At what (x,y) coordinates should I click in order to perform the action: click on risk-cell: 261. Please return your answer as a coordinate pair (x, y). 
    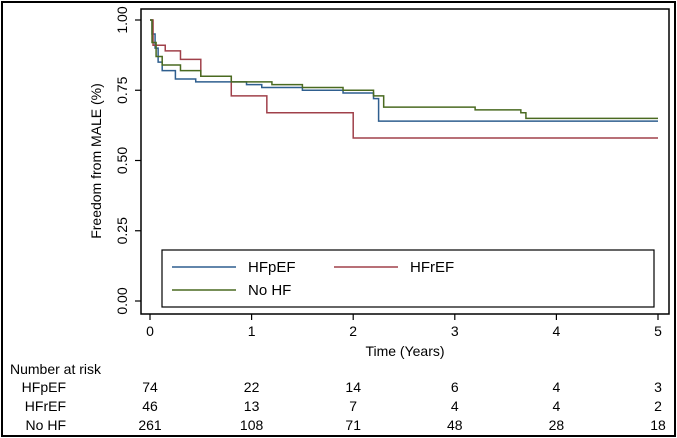
    Looking at the image, I should click on (150, 425).